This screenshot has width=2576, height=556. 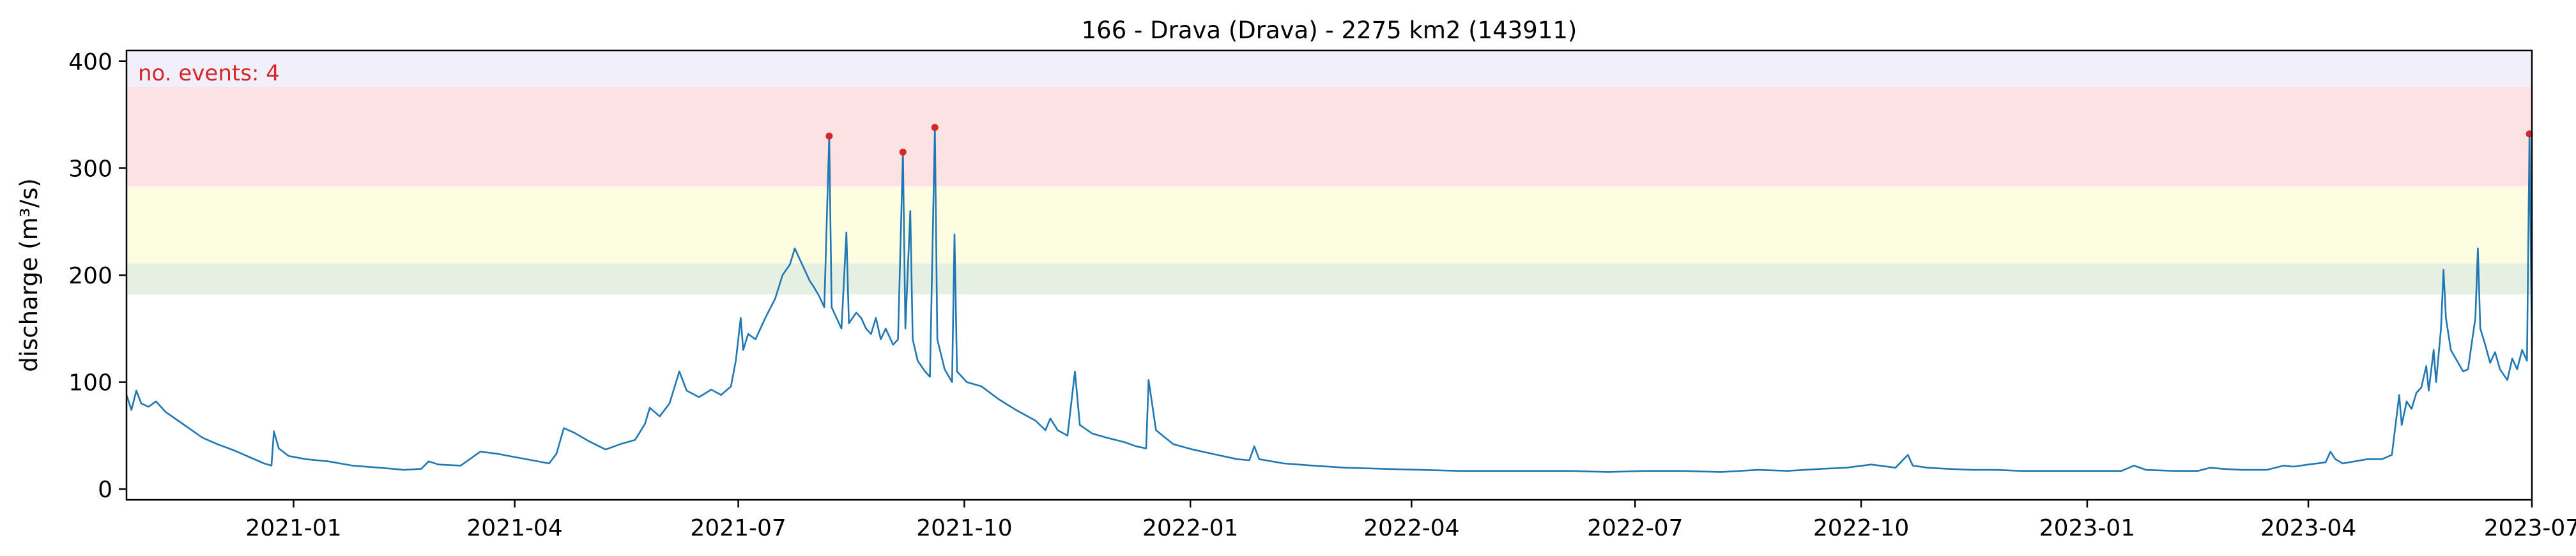 What do you see at coordinates (90, 62) in the screenshot?
I see `y-tick-label-5: 400` at bounding box center [90, 62].